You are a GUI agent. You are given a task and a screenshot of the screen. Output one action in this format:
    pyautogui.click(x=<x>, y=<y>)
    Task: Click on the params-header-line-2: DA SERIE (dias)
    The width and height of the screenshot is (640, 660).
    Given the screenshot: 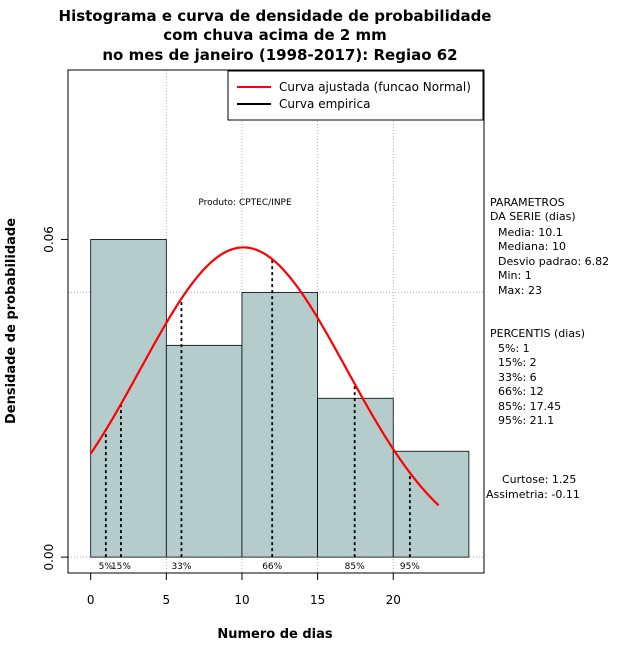 What is the action you would take?
    pyautogui.click(x=533, y=216)
    